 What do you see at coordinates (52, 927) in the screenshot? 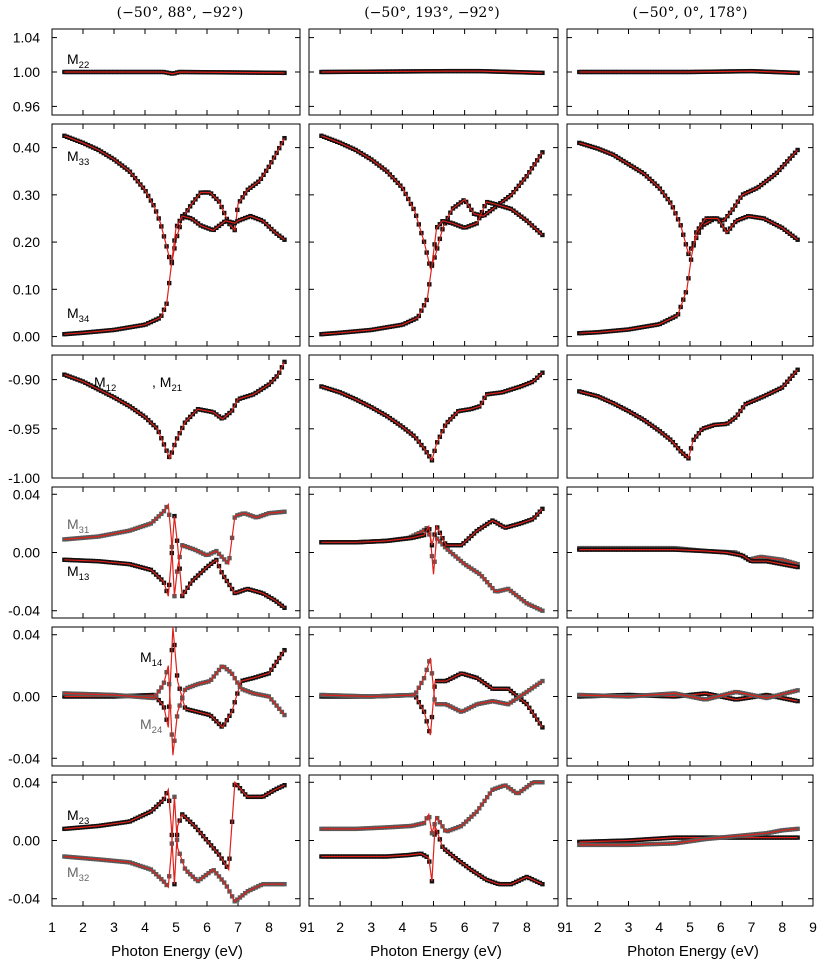
I see `x-tick-label: 1` at bounding box center [52, 927].